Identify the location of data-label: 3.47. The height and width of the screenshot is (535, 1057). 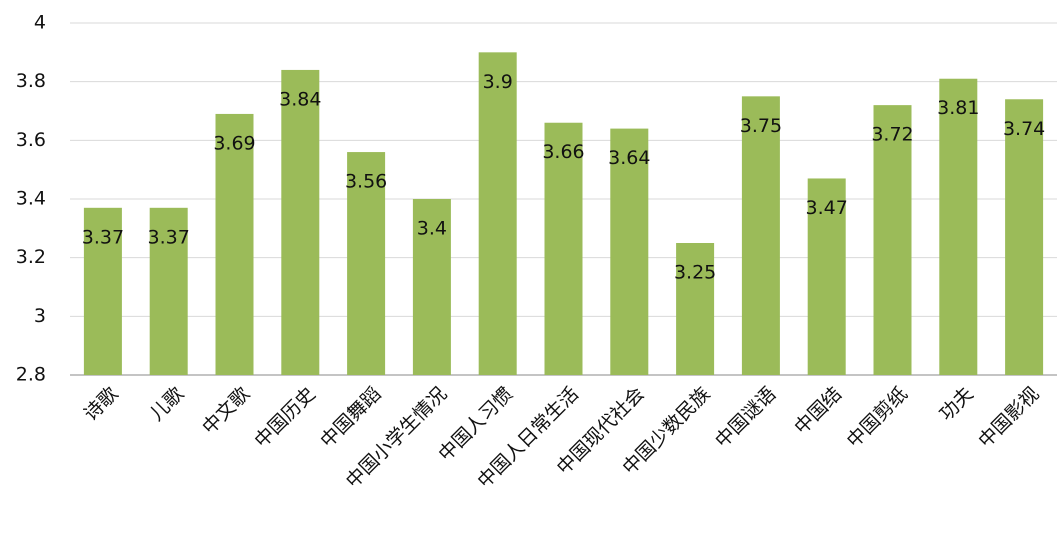
(827, 208).